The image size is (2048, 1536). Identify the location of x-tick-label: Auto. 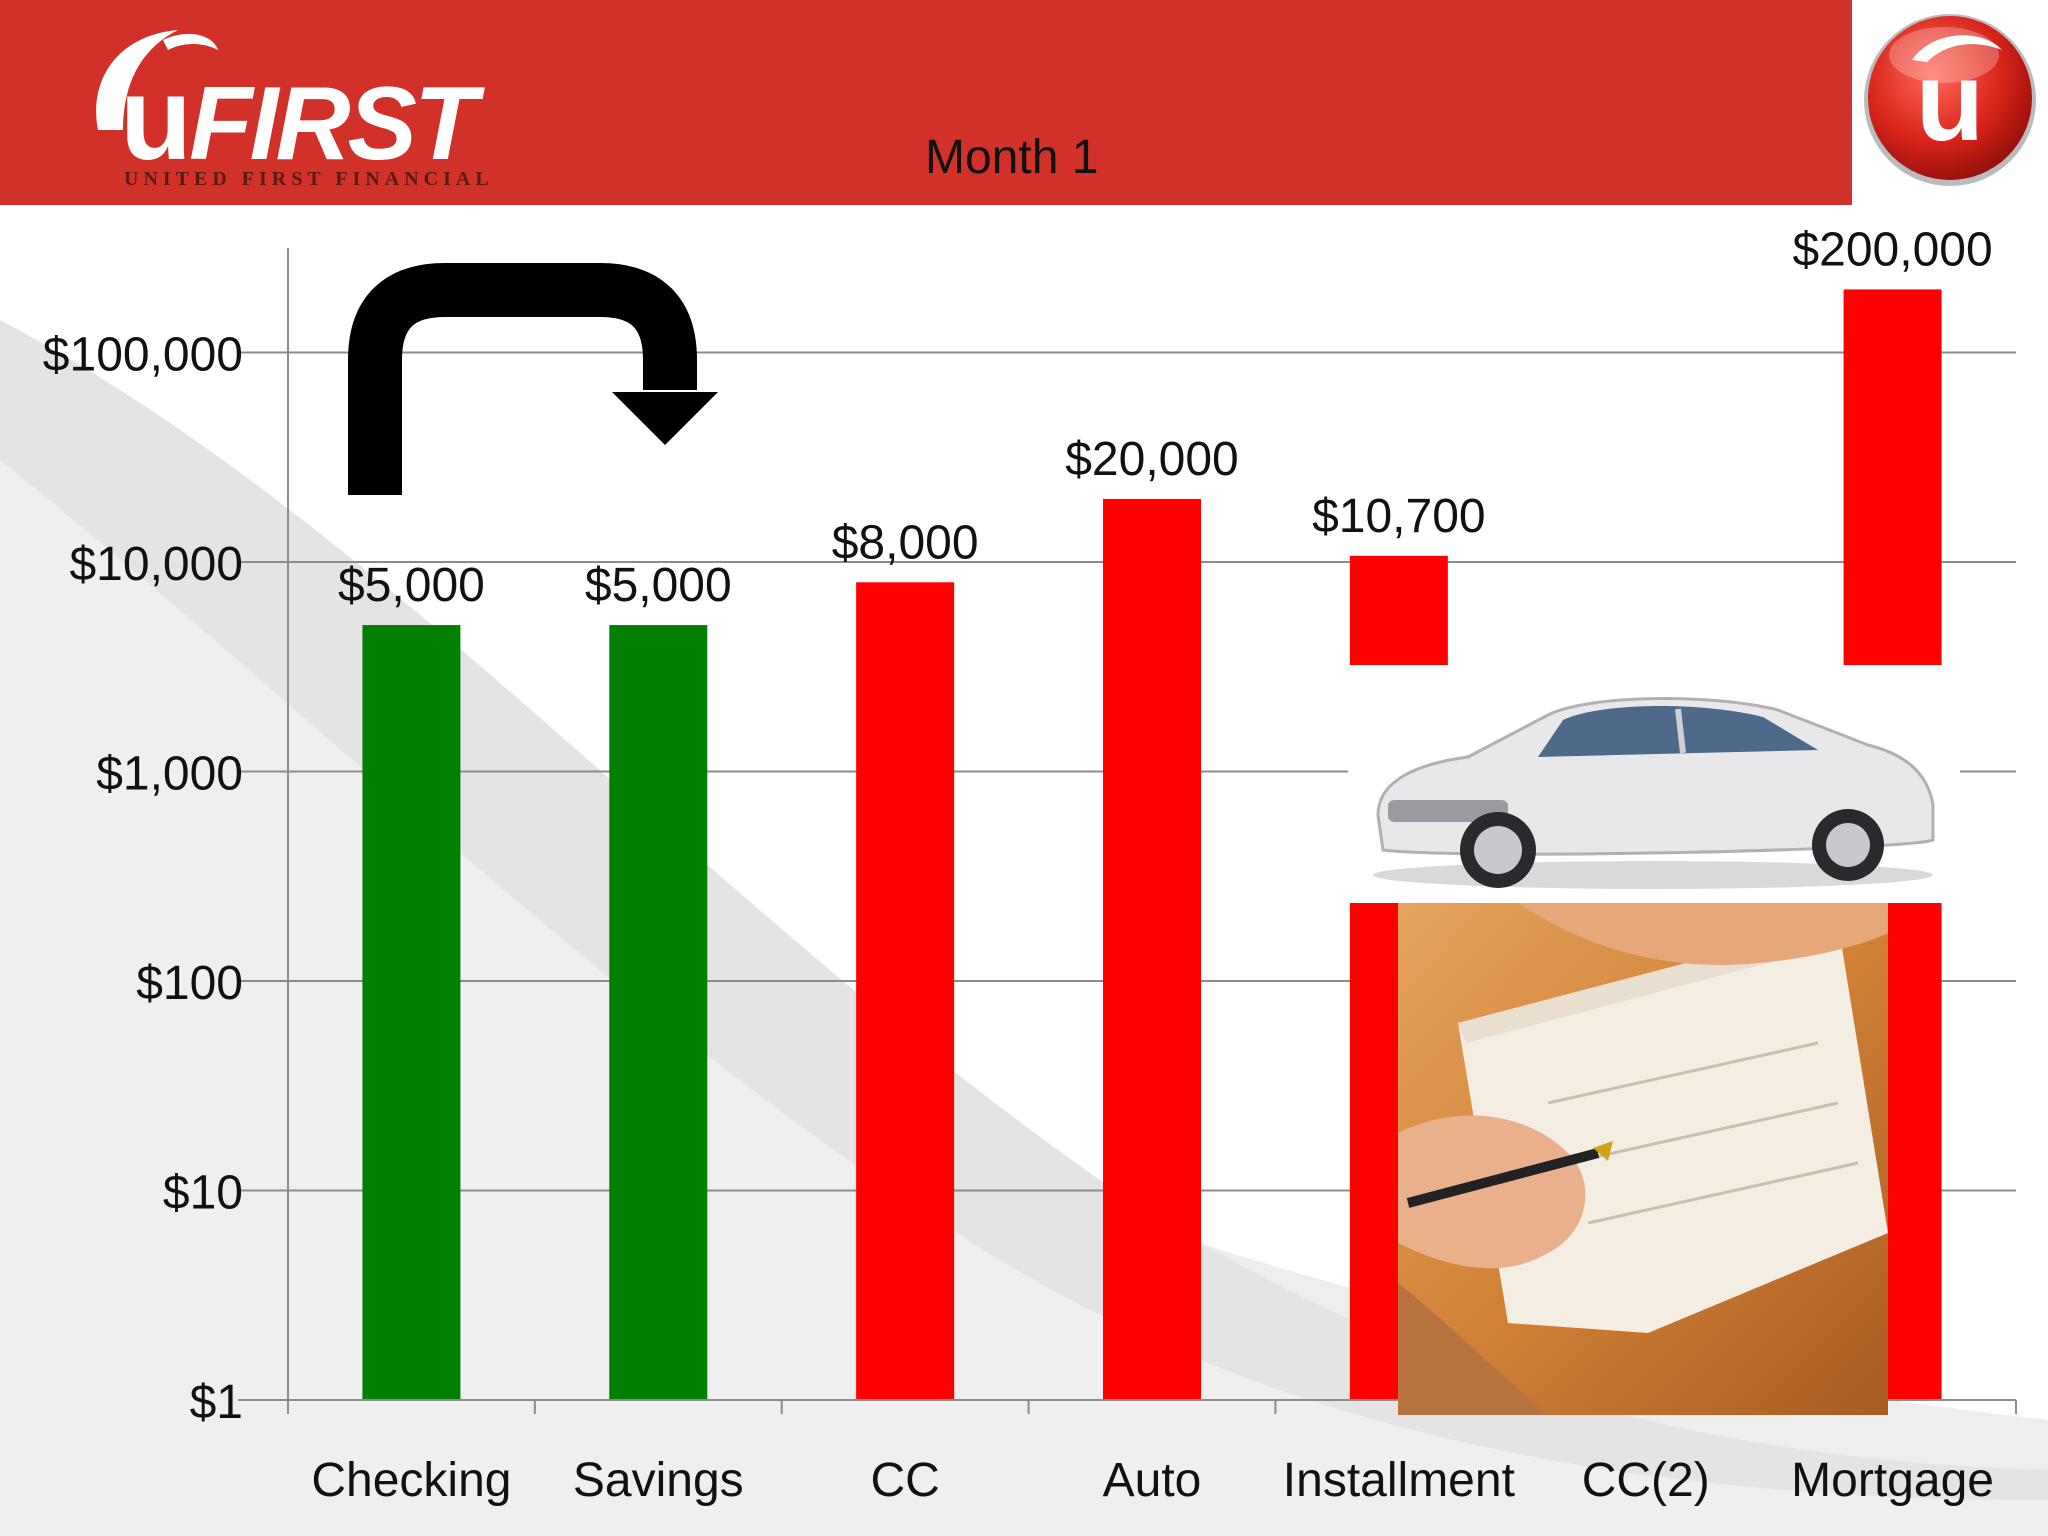
(1152, 1480).